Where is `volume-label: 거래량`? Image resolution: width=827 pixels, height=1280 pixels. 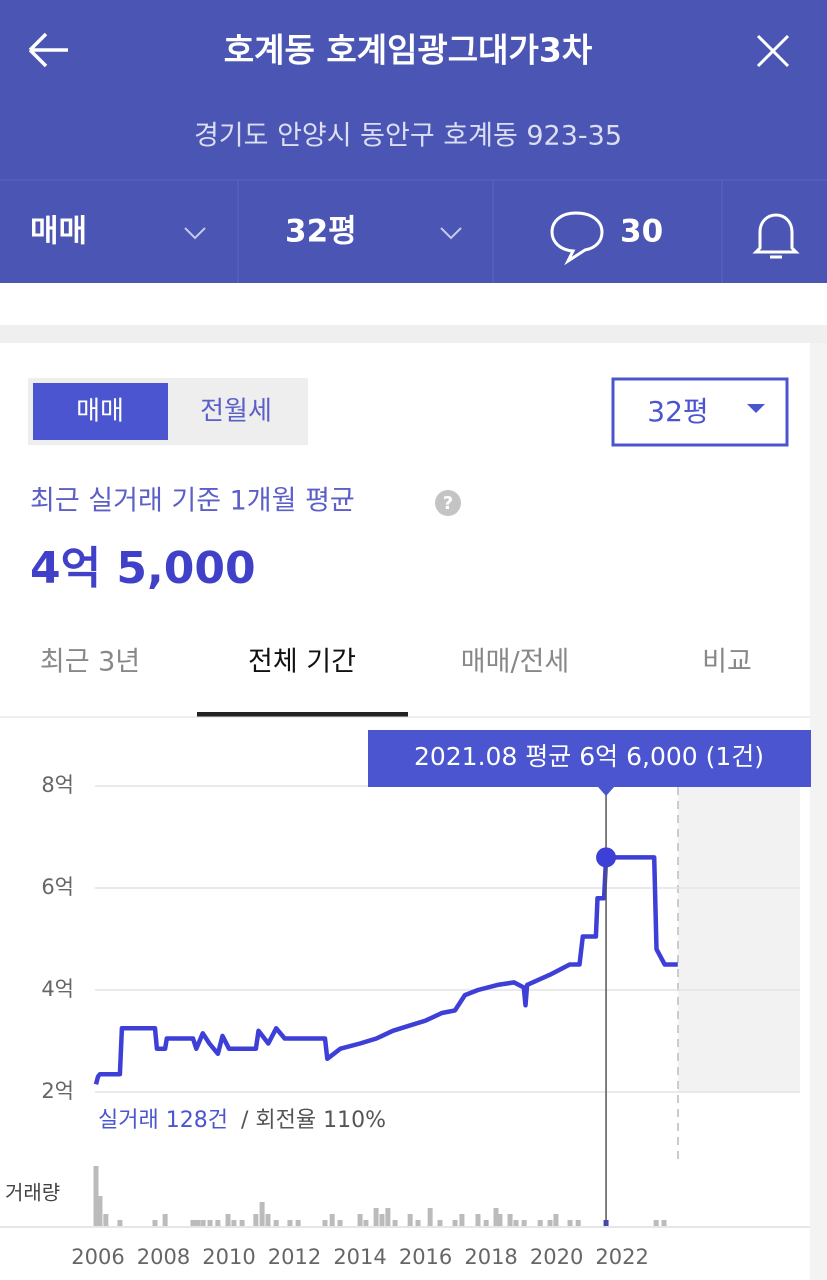
volume-label: 거래량 is located at coordinates (32, 1193).